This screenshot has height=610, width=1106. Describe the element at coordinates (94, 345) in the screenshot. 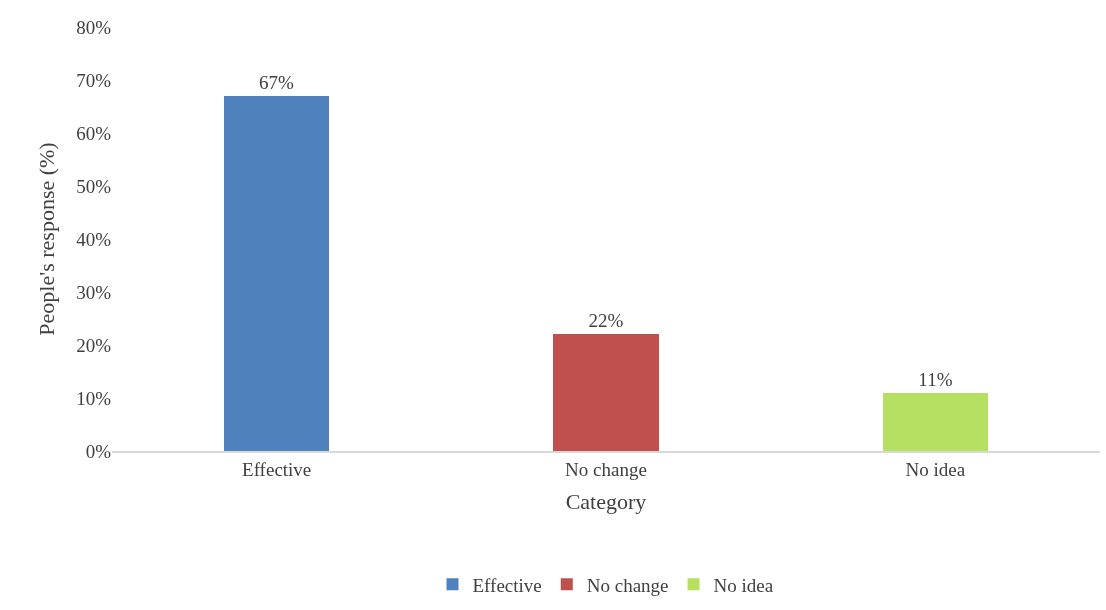

I see `y-tick-label: 20%` at that location.